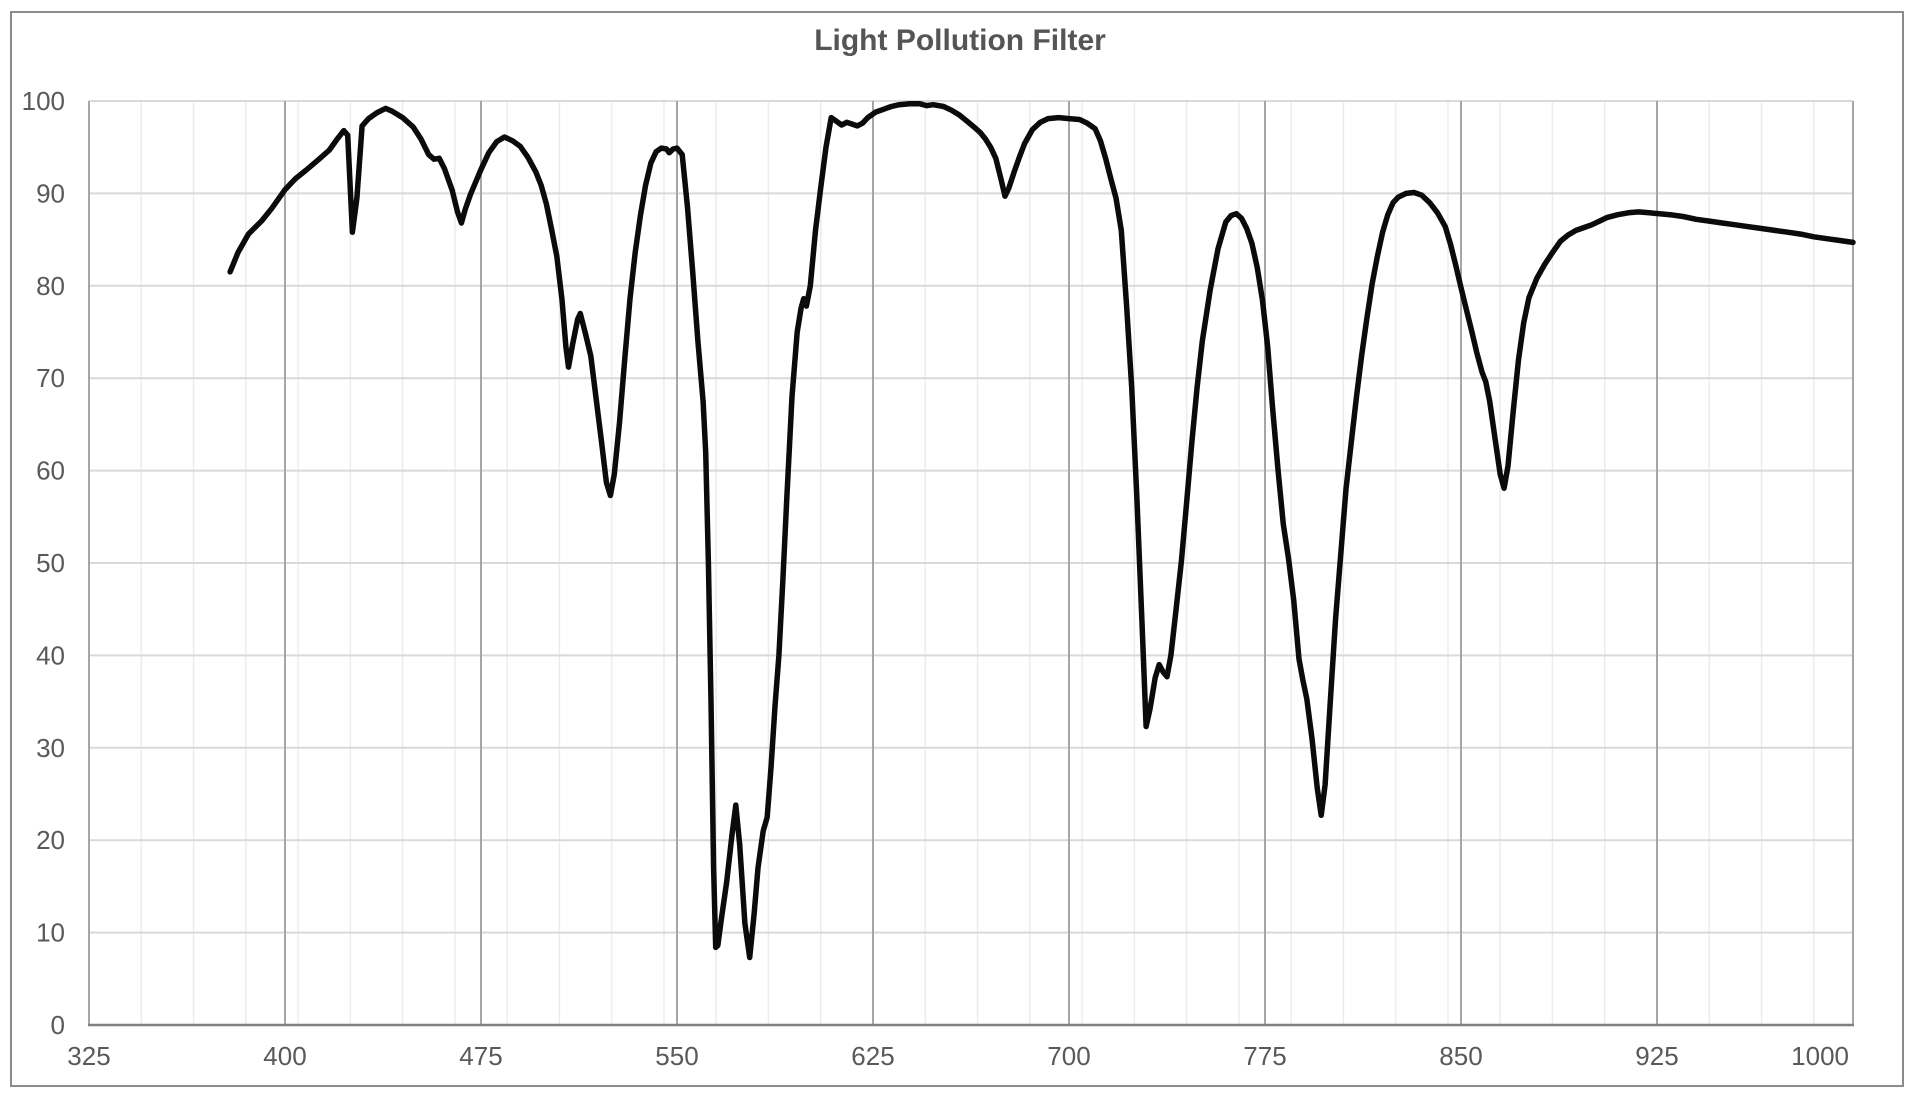 The image size is (1920, 1106). I want to click on y-axis-tick-label: 100, so click(43, 101).